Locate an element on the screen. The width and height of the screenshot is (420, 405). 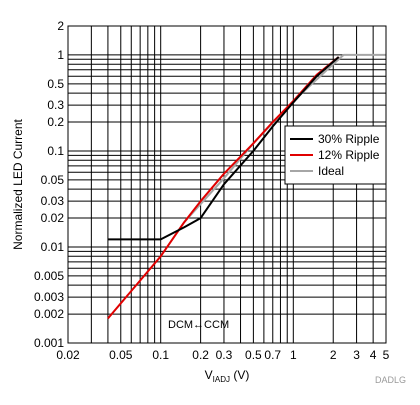
legend: 30% Ripple 12% Ripple Ideal is located at coordinates (335, 155).